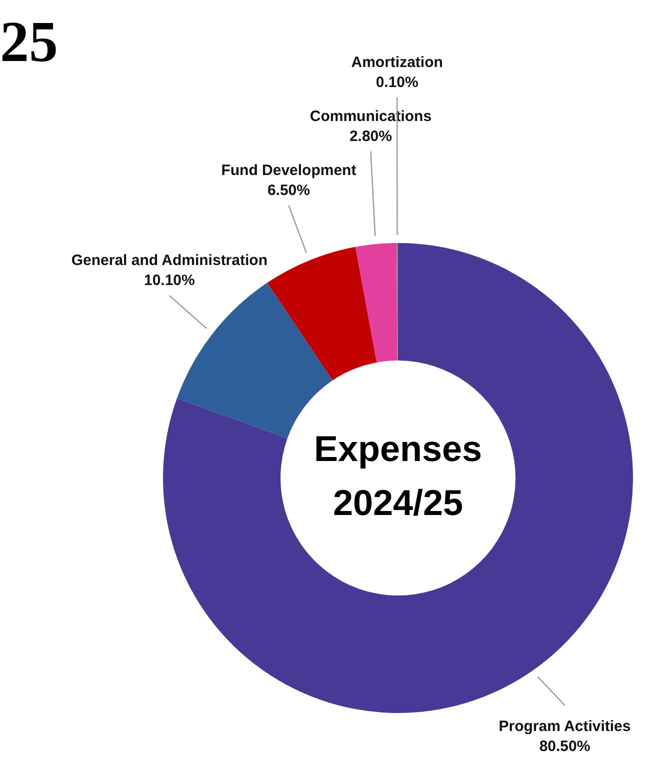 Image resolution: width=666 pixels, height=763 pixels. I want to click on slice-label: Communications, so click(371, 117).